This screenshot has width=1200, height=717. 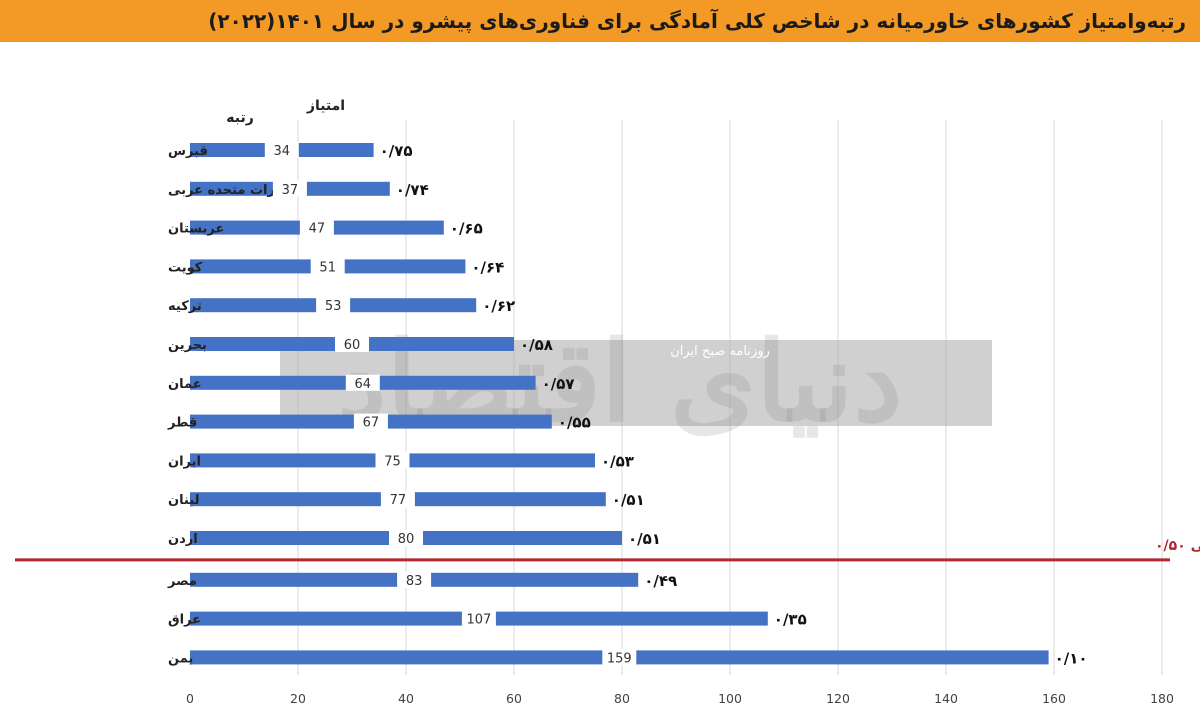 I want to click on rank-label: 75, so click(x=392, y=461).